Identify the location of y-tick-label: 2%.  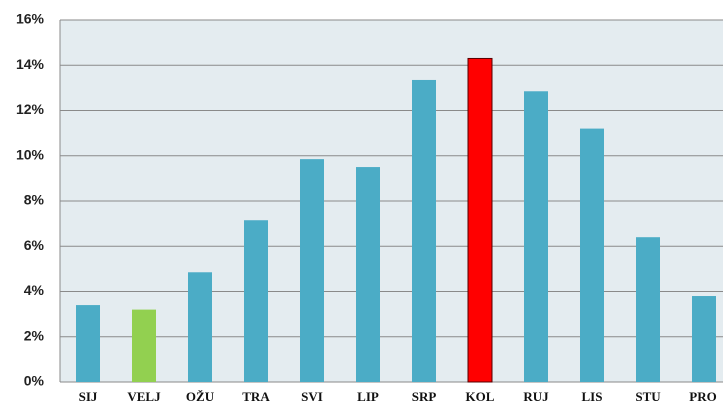
(34, 335).